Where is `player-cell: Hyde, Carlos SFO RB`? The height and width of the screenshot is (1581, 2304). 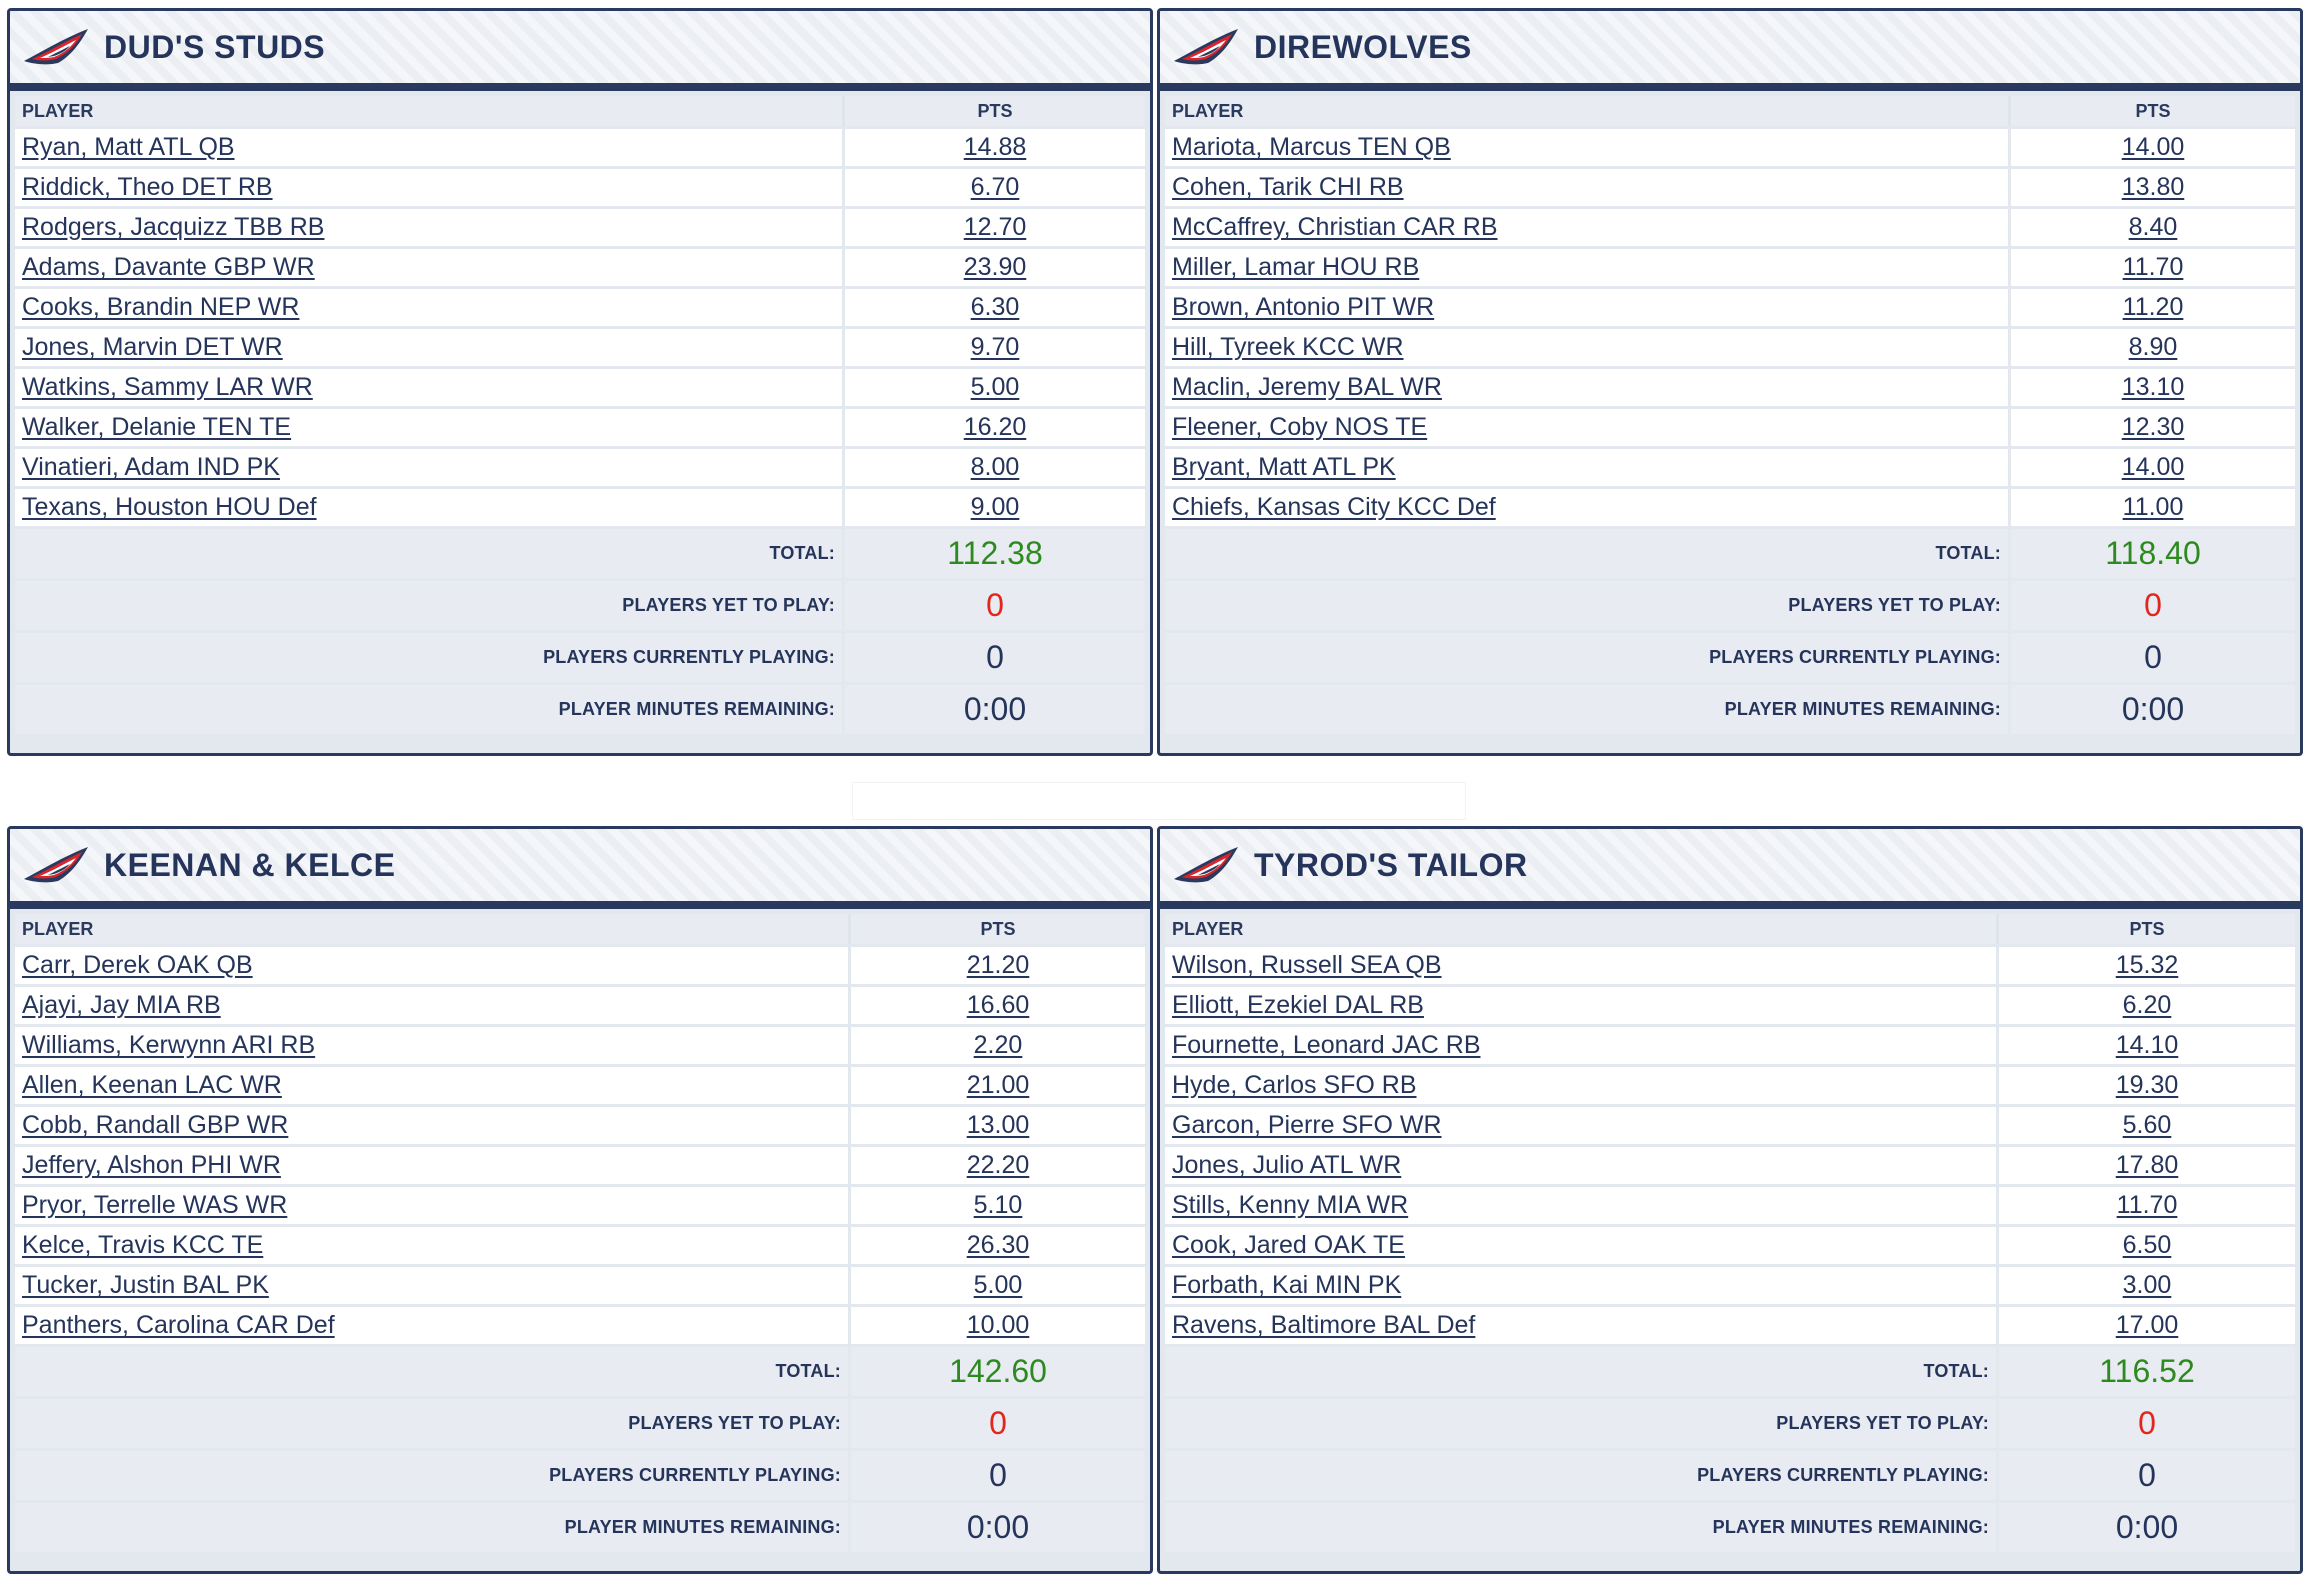
player-cell: Hyde, Carlos SFO RB is located at coordinates (1580, 1085).